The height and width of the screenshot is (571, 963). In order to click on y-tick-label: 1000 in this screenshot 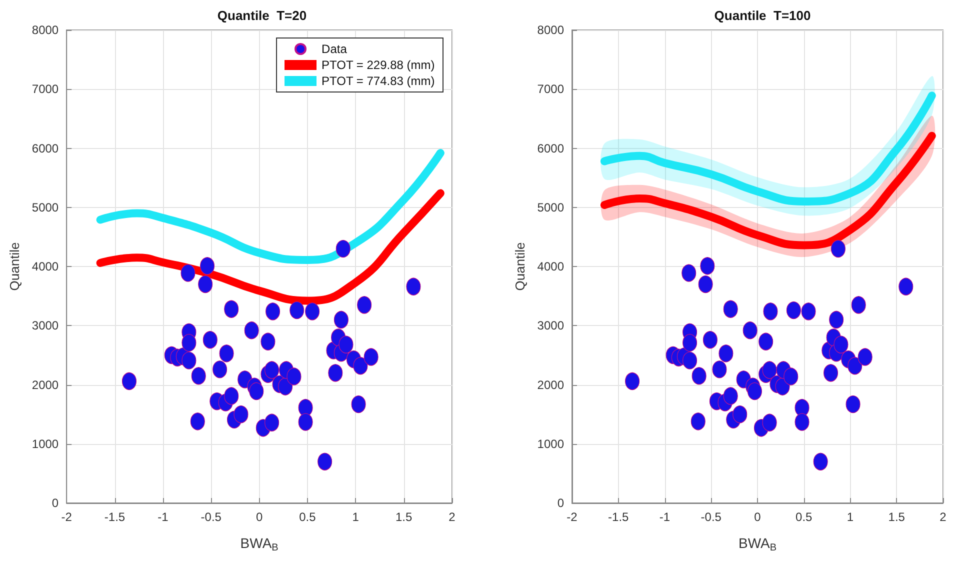, I will do `click(550, 443)`.